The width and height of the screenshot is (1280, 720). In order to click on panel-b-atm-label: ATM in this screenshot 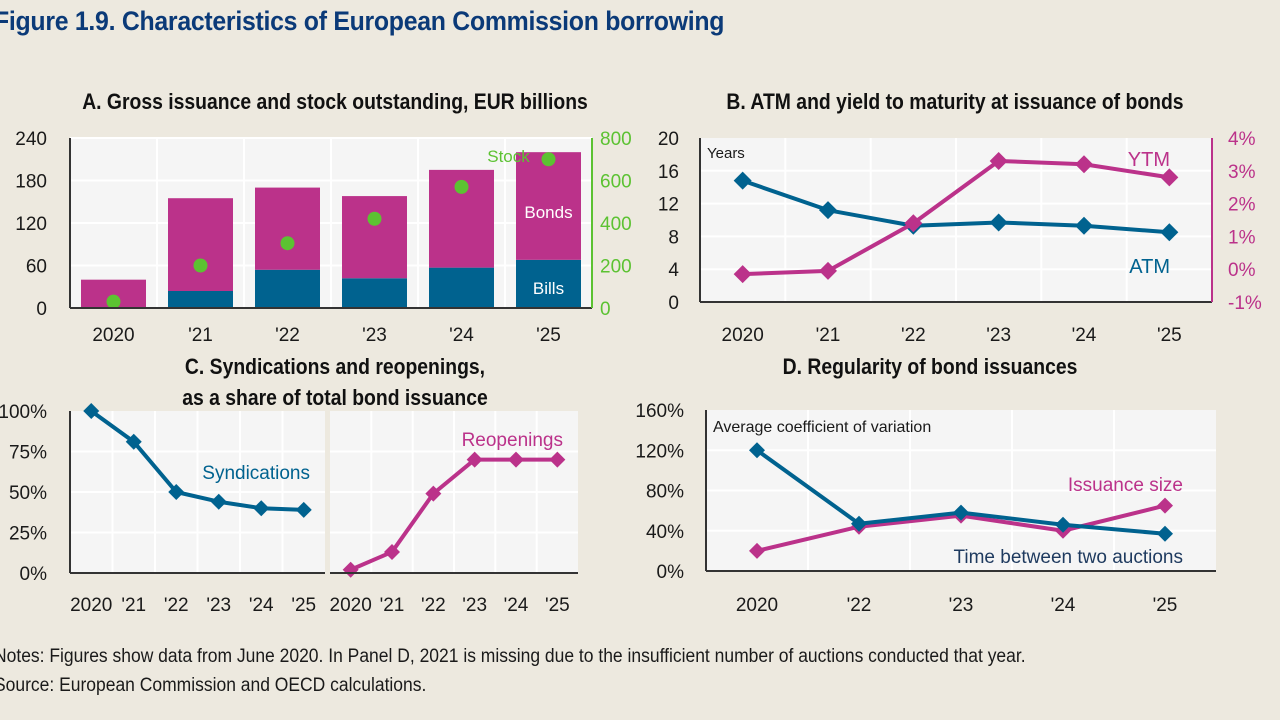, I will do `click(1149, 267)`.